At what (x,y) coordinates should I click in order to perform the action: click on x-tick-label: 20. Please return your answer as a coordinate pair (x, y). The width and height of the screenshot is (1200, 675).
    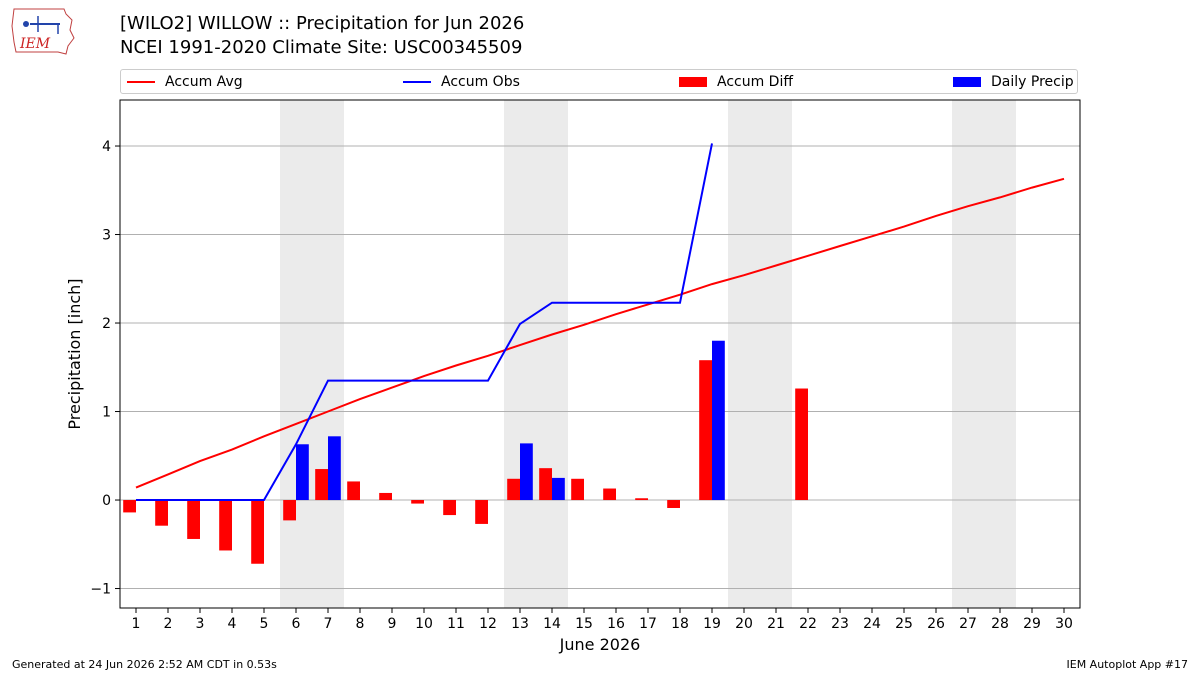
    Looking at the image, I should click on (744, 624).